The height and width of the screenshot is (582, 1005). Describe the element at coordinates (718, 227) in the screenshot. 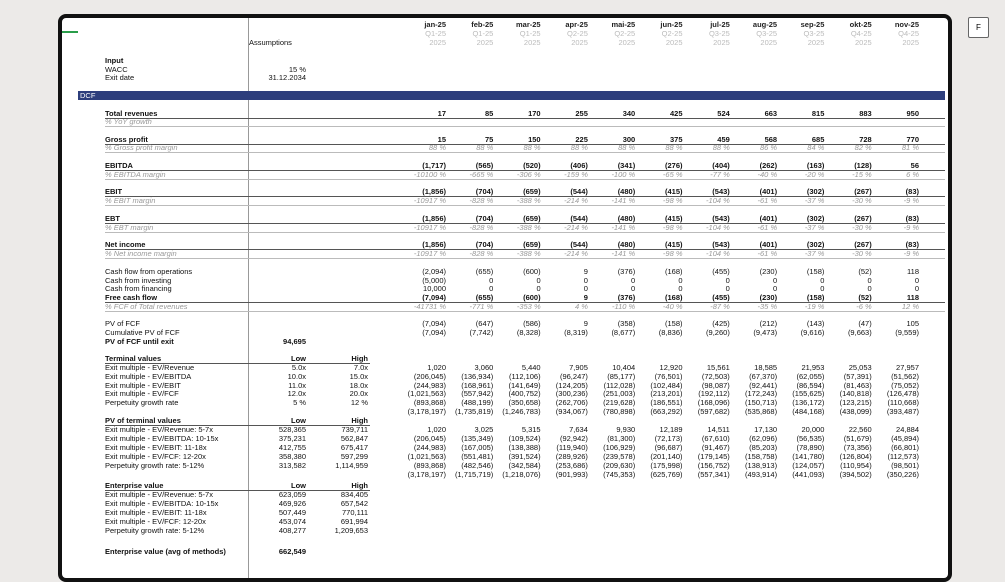

I see `value-cell: -104 %` at that location.